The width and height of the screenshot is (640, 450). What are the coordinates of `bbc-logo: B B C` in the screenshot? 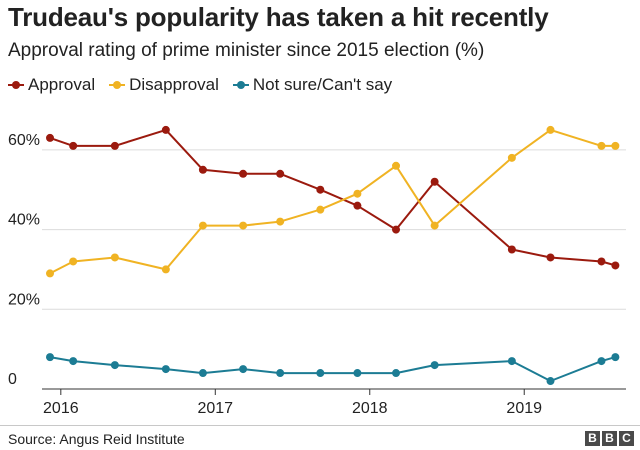 It's located at (608, 438).